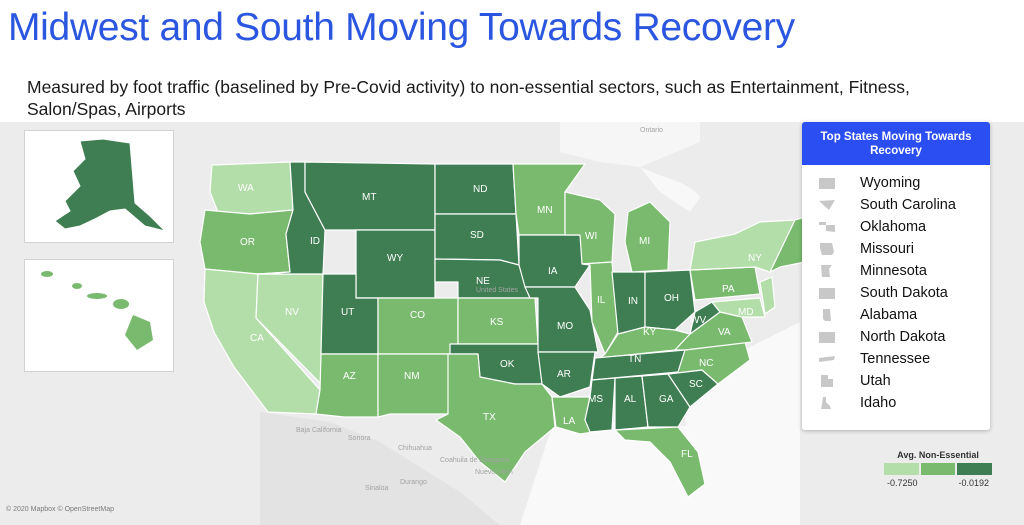 Image resolution: width=1024 pixels, height=525 pixels. Describe the element at coordinates (110, 185) in the screenshot. I see `state-ak` at that location.